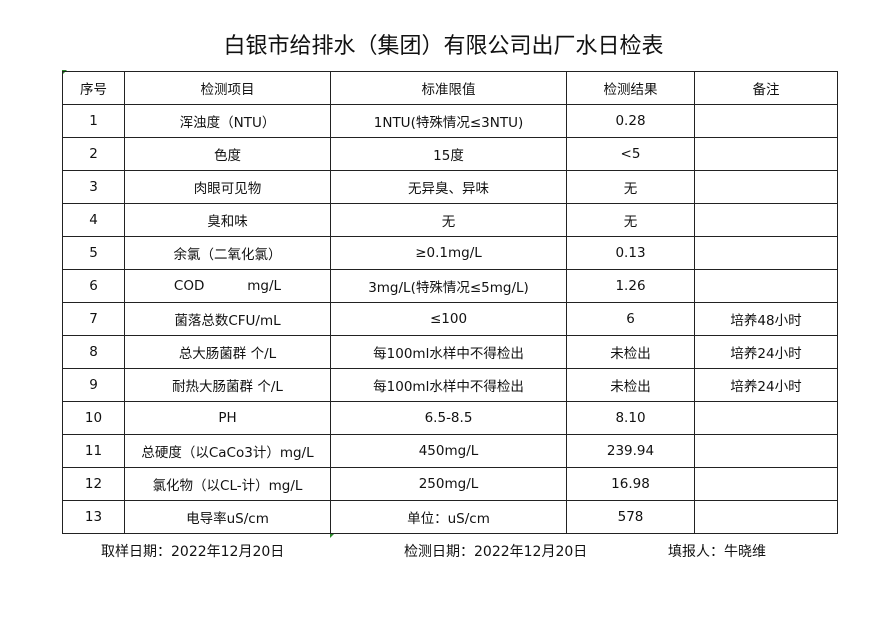  I want to click on table-cell: 电导率uS/cm, so click(227, 517).